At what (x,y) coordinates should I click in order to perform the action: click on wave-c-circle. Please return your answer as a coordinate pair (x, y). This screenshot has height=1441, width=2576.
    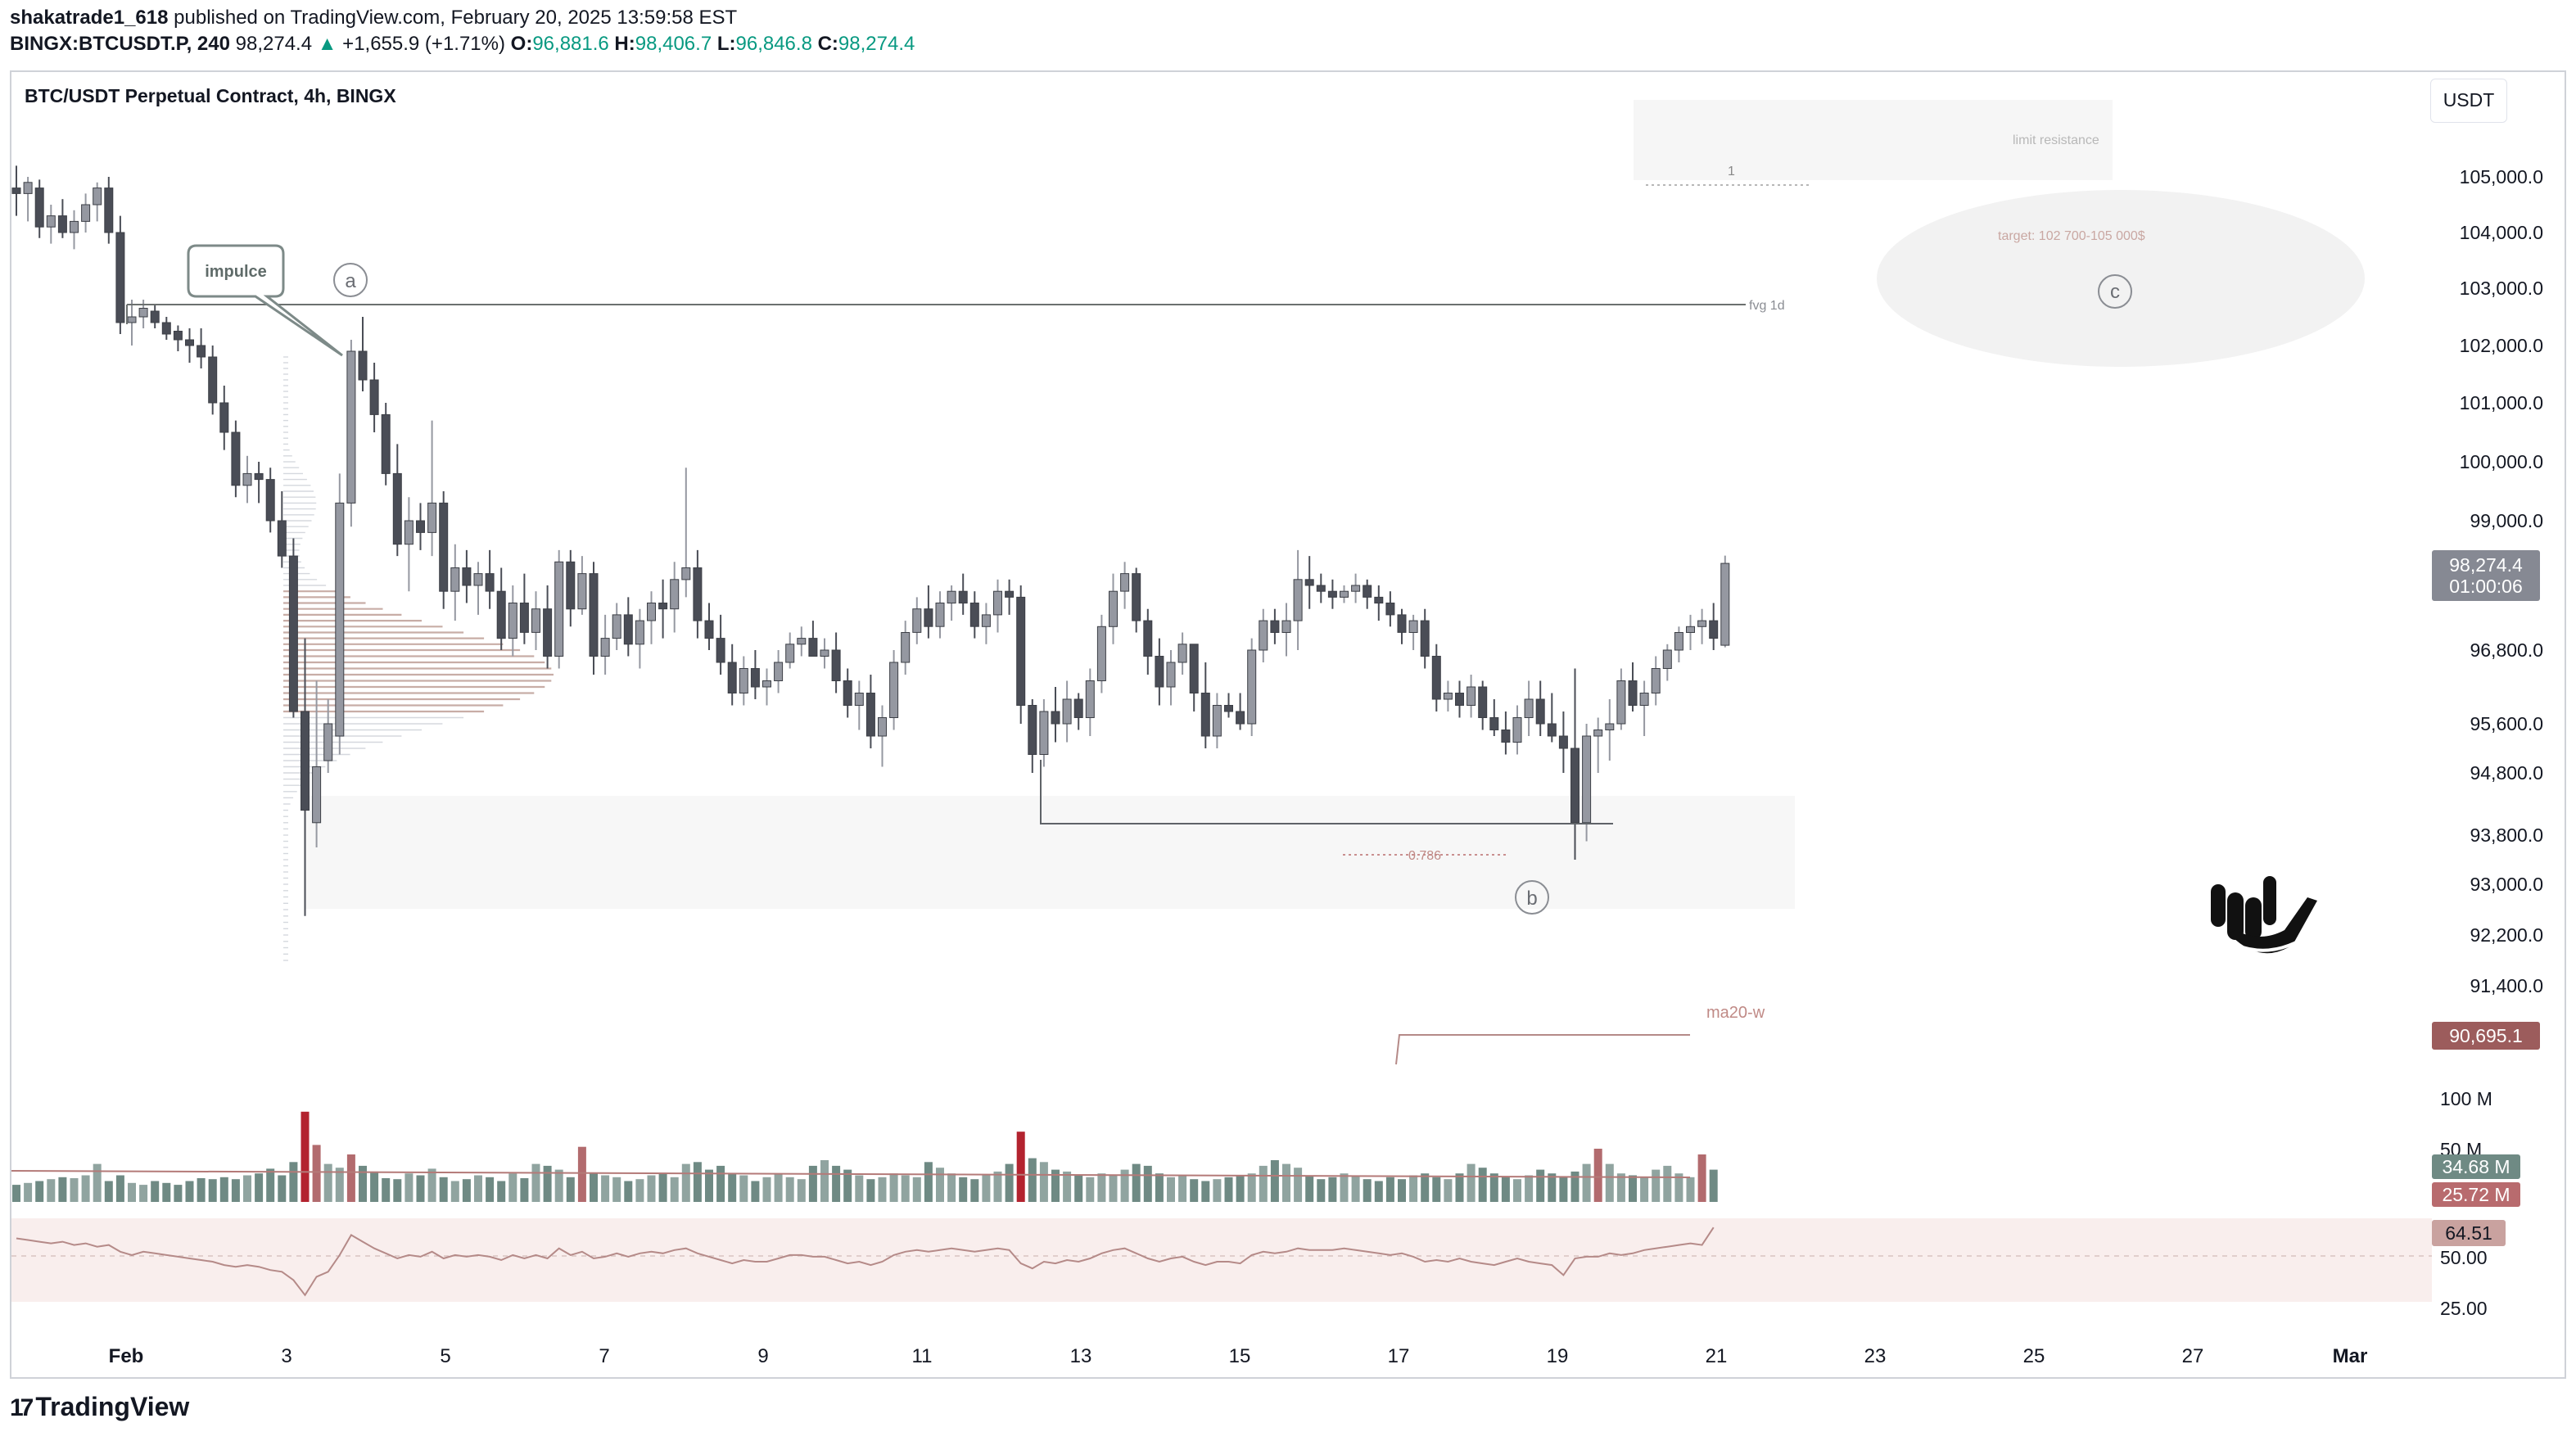
    Looking at the image, I should click on (2115, 291).